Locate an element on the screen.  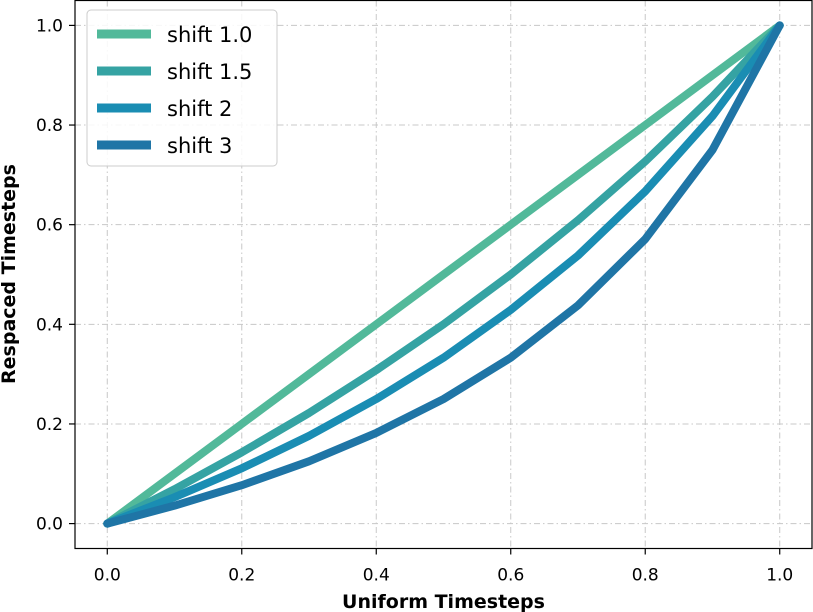
x-tick-label: 0.6 is located at coordinates (510, 576).